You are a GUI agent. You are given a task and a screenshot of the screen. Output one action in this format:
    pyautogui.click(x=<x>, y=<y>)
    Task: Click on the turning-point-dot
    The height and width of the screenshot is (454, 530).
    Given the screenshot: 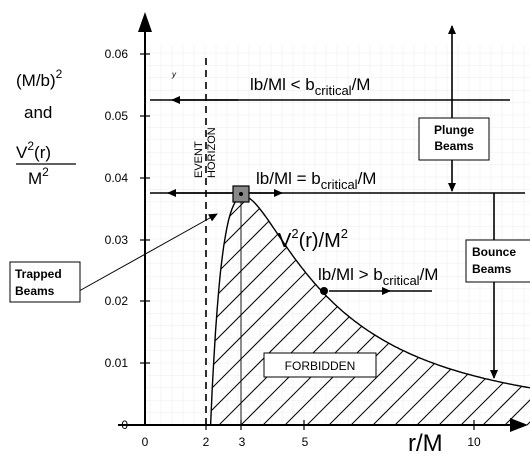 What is the action you would take?
    pyautogui.click(x=324, y=291)
    